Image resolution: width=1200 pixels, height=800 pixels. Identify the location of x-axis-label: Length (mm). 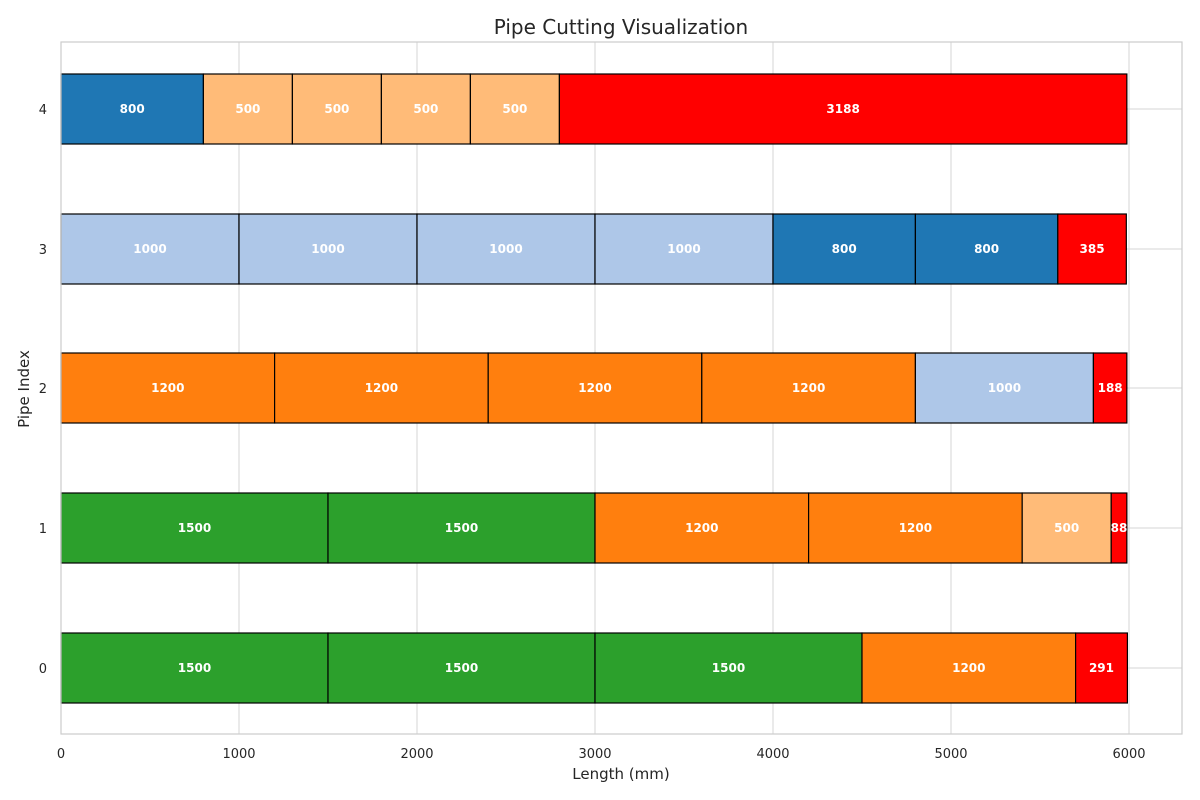
(620, 774).